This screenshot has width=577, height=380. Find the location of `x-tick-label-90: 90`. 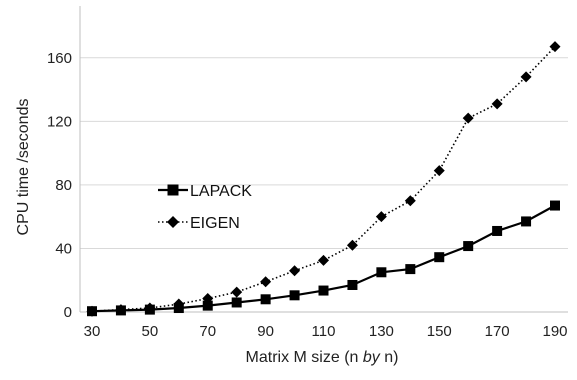

x-tick-label-90: 90 is located at coordinates (265, 331).